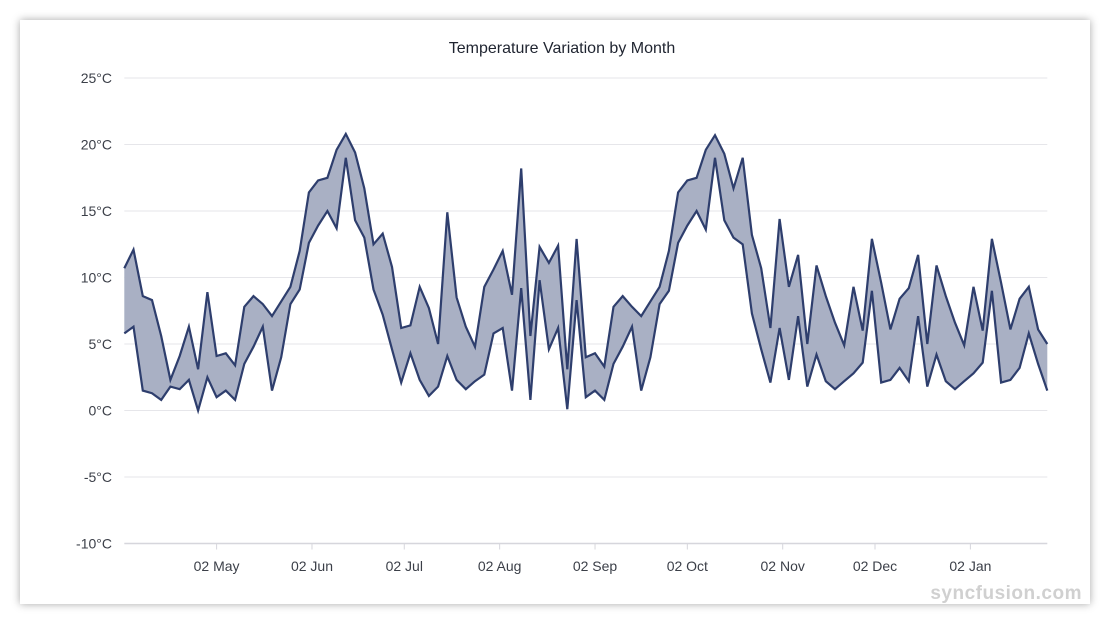 The height and width of the screenshot is (624, 1111). Describe the element at coordinates (970, 566) in the screenshot. I see `x-tick-label: 02 Jan` at that location.